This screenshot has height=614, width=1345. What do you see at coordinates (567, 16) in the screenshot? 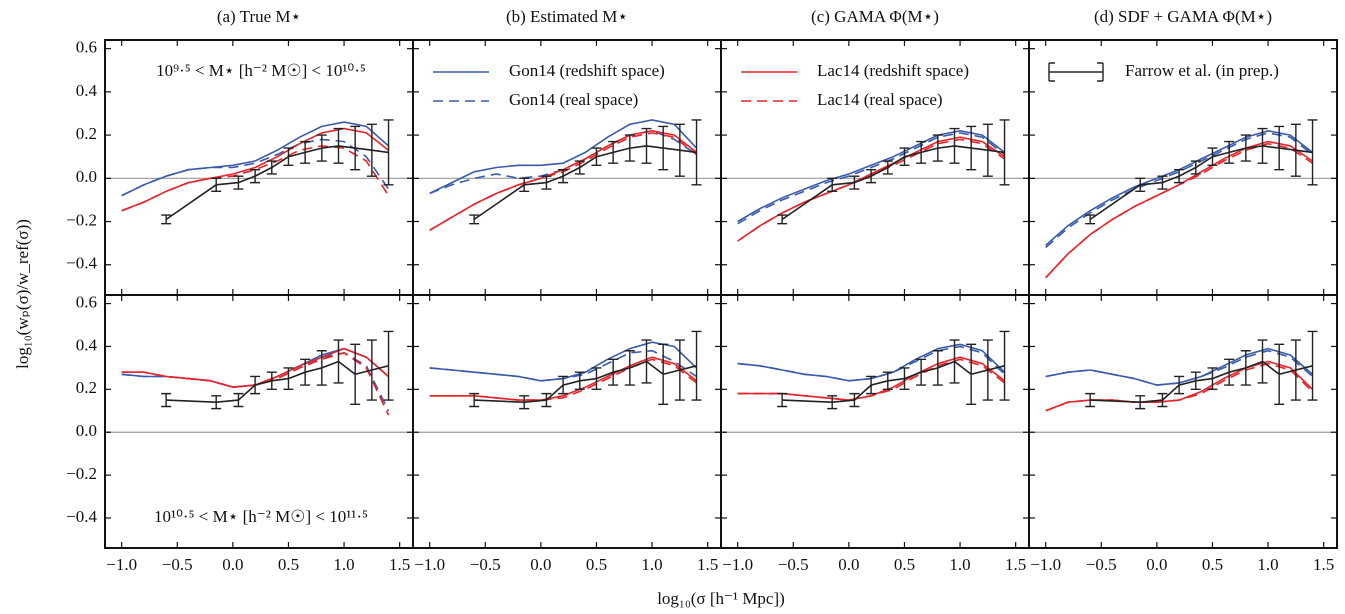
I see `panel-title: (b) Estimated M⋆` at bounding box center [567, 16].